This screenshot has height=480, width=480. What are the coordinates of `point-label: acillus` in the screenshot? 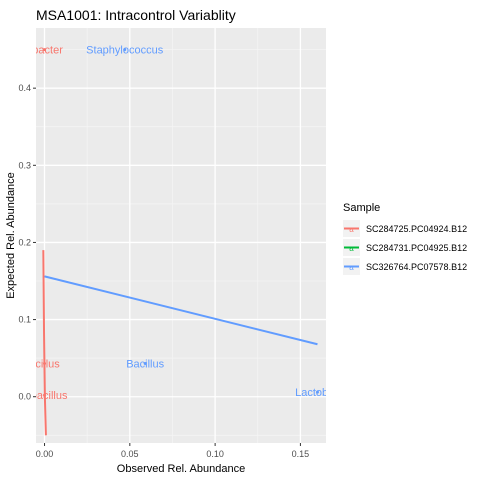 It's located at (44, 365).